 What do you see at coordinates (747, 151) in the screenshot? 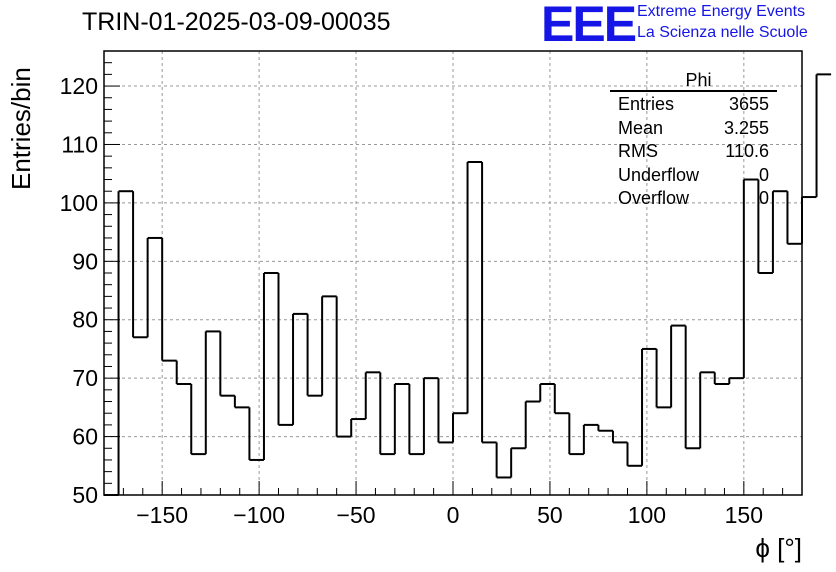
I see `stats-value: 110.6` at bounding box center [747, 151].